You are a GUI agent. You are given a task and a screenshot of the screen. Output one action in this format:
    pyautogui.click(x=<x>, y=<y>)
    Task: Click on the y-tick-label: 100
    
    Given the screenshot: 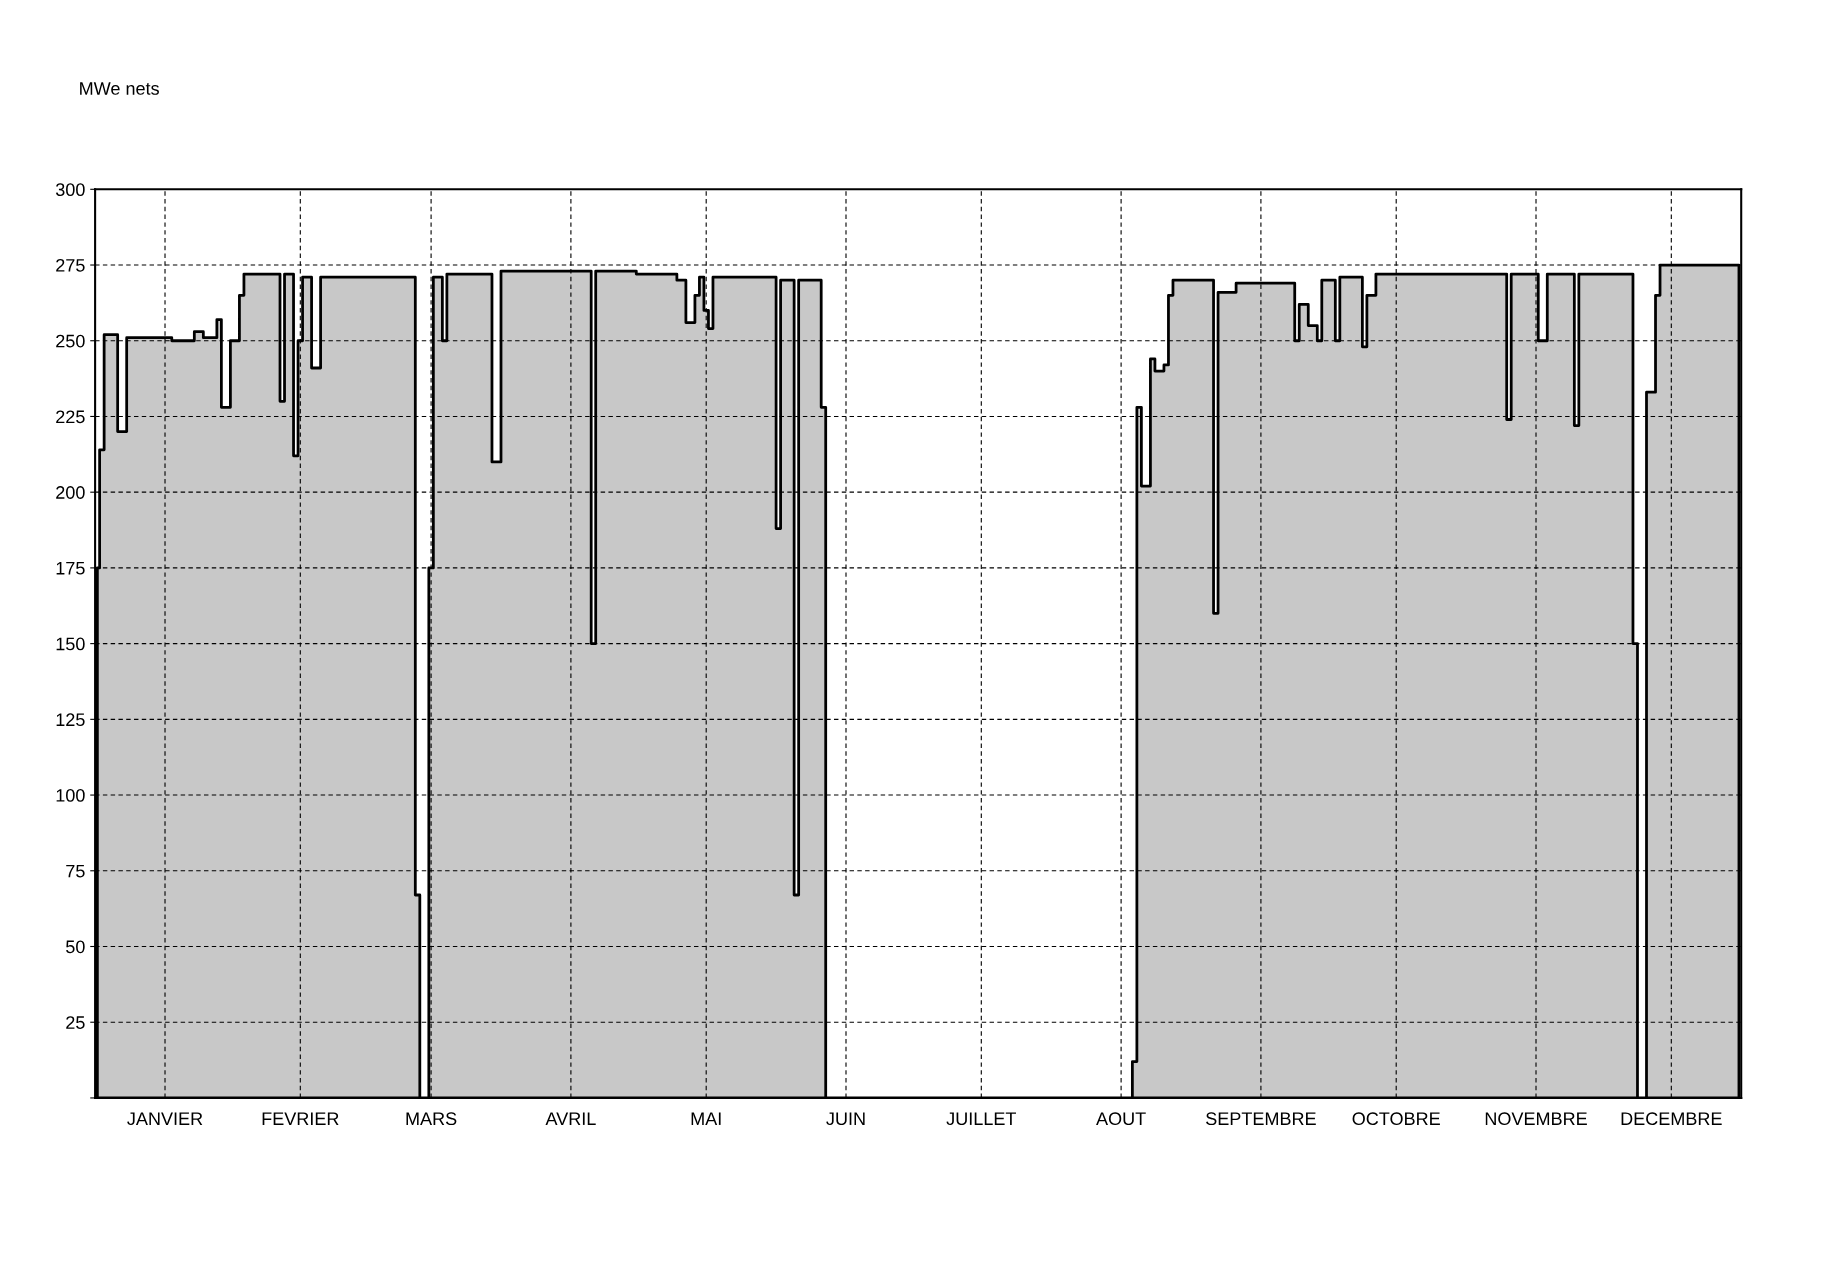 What is the action you would take?
    pyautogui.click(x=70, y=795)
    